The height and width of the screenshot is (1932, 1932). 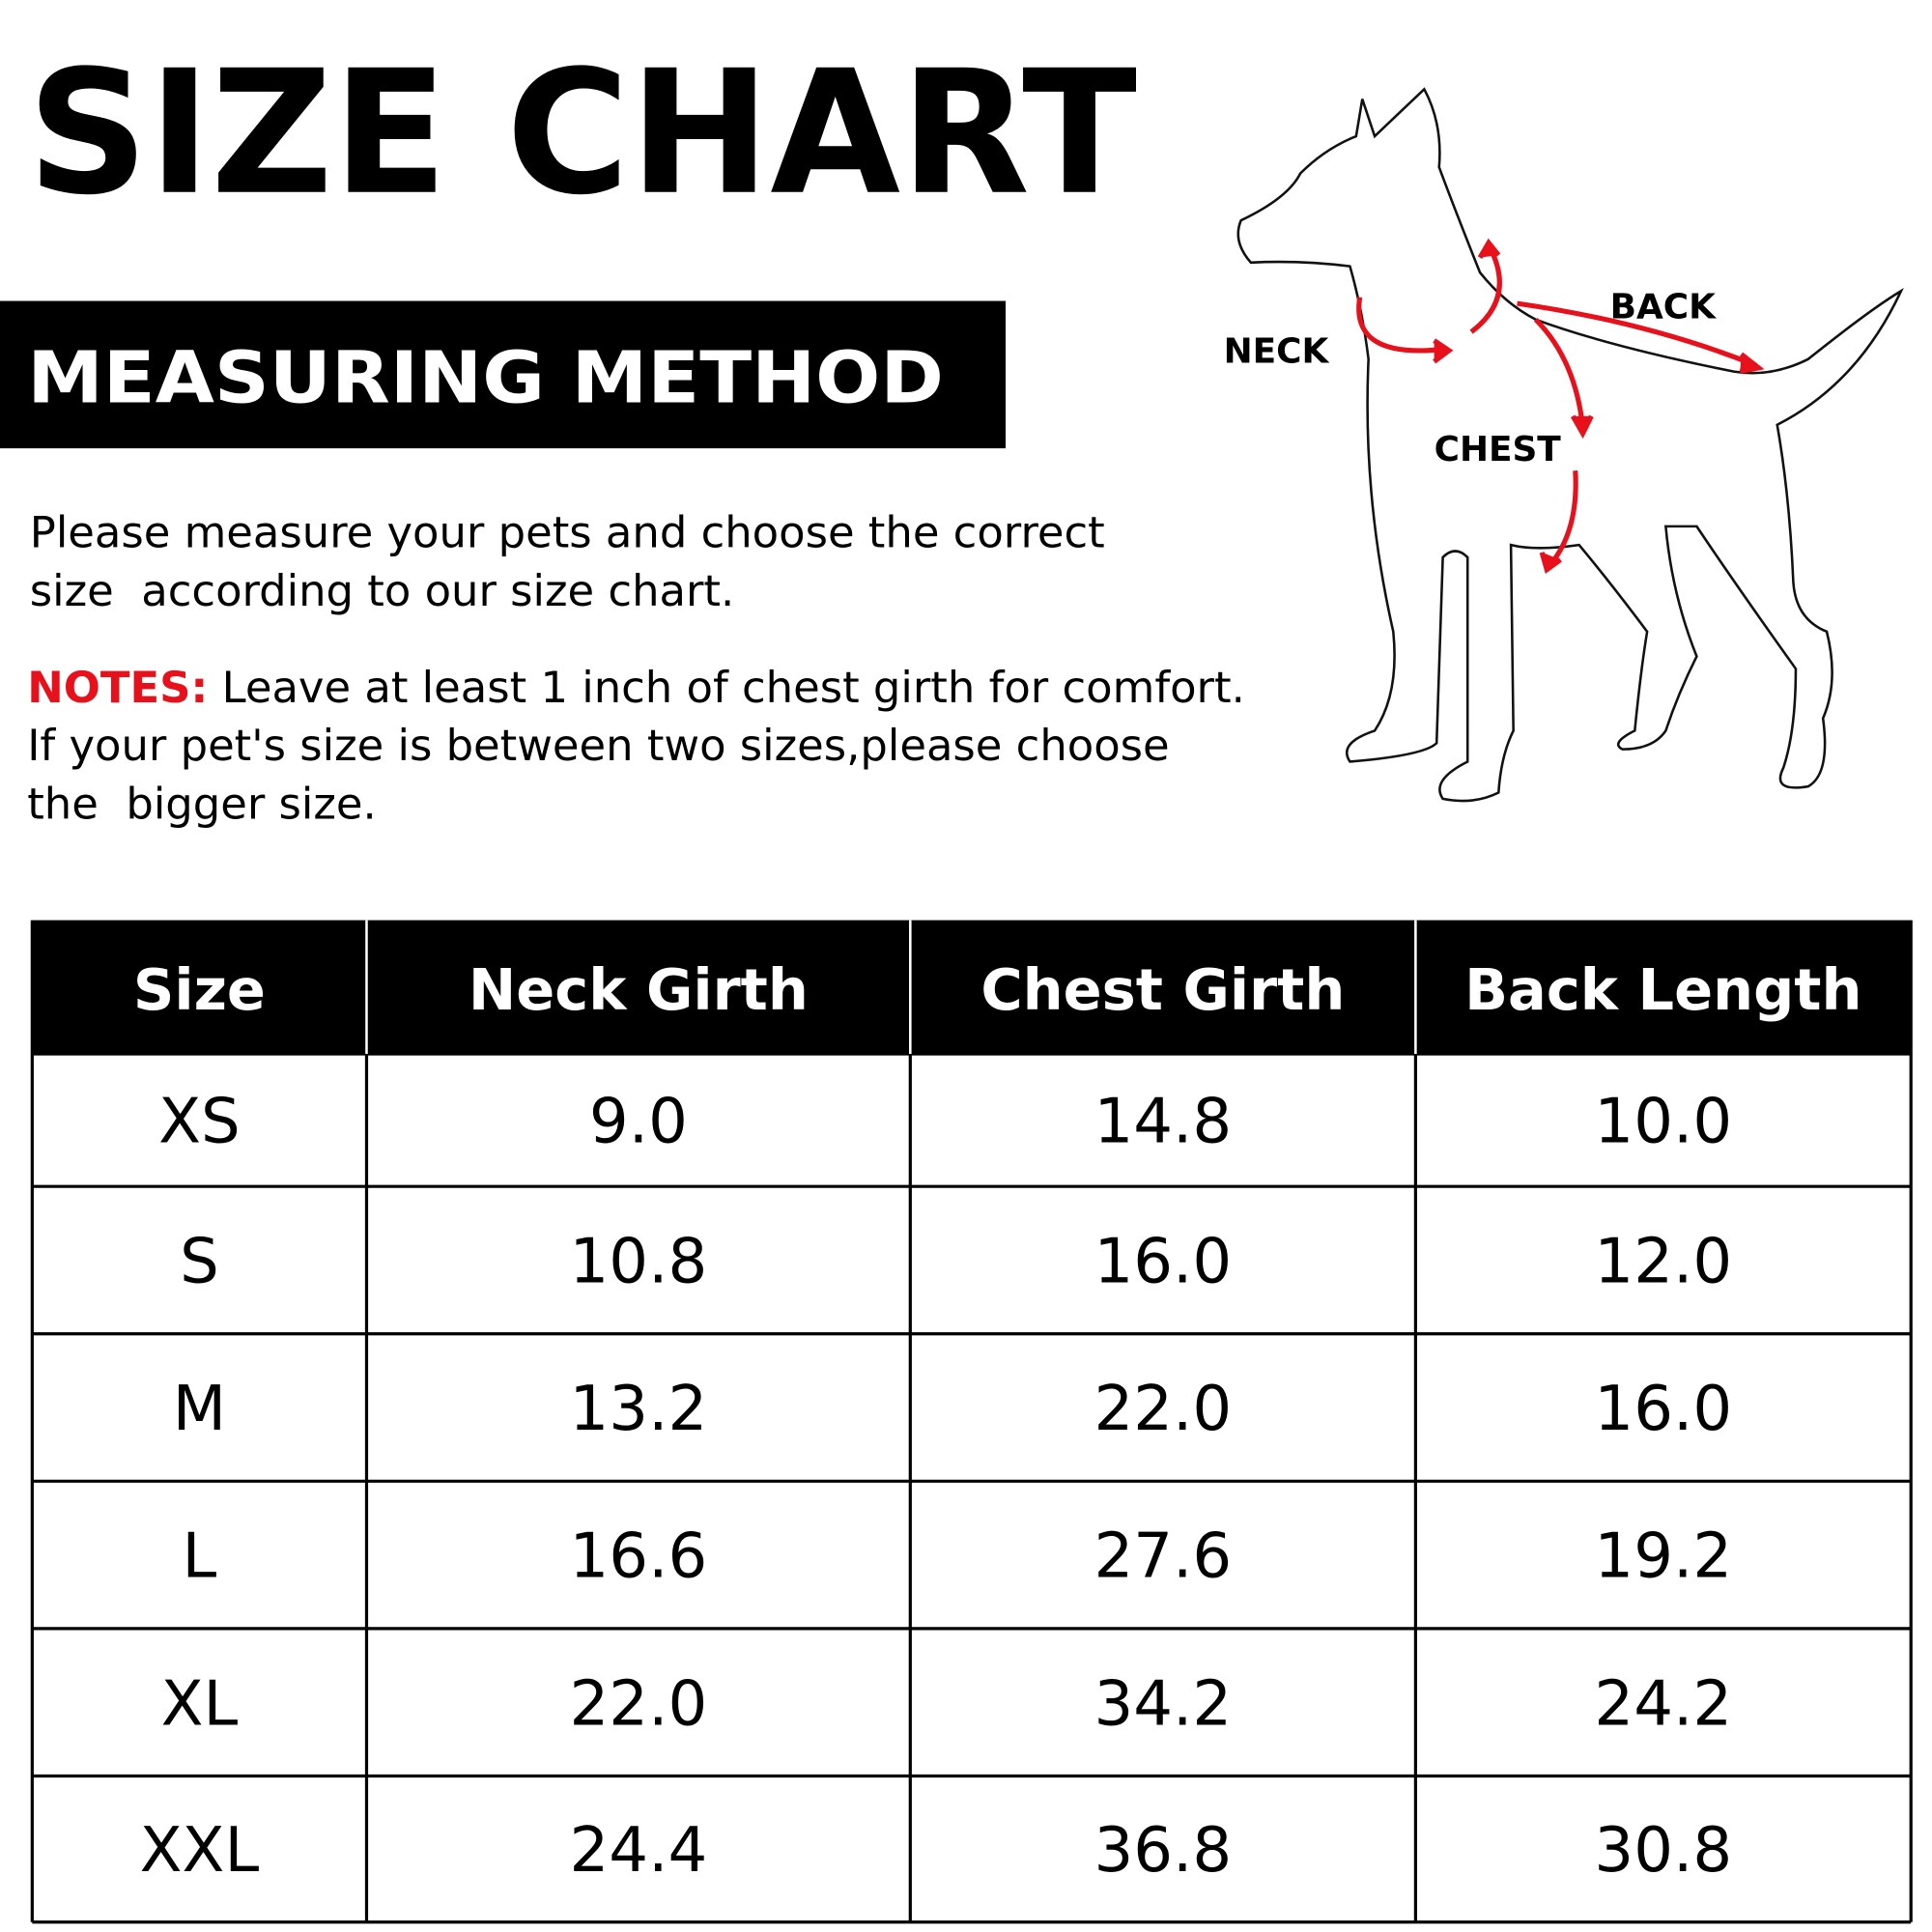 I want to click on header-cell: Neck Girth, so click(x=639, y=989).